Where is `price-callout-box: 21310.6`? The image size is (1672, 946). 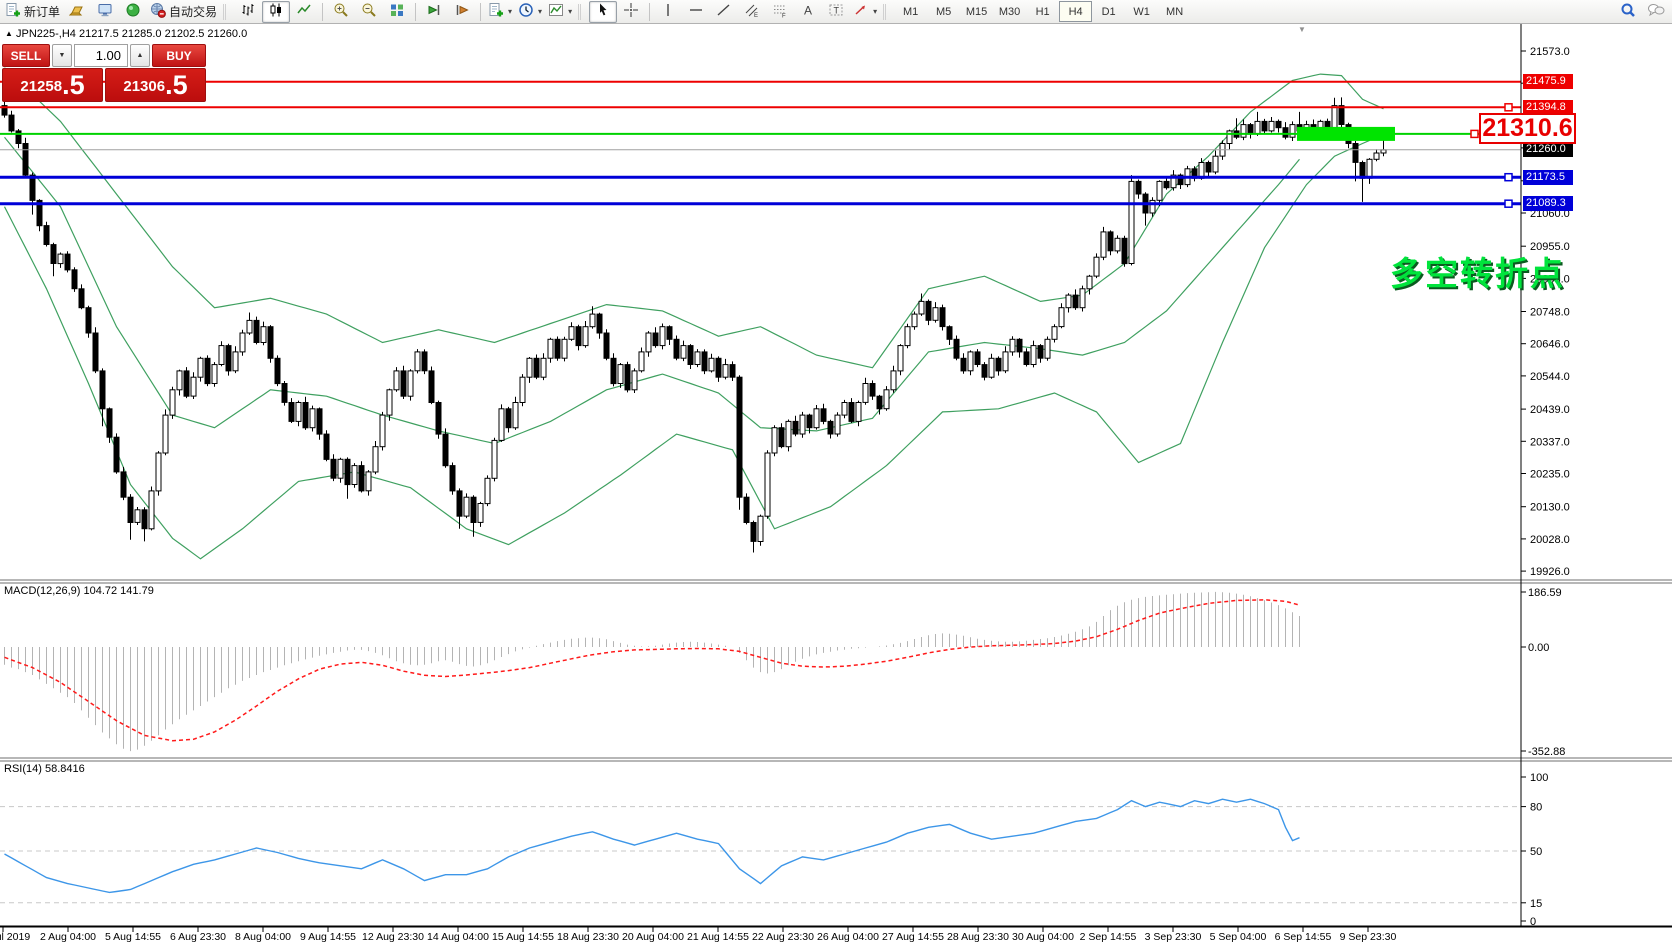
price-callout-box: 21310.6 is located at coordinates (1527, 128).